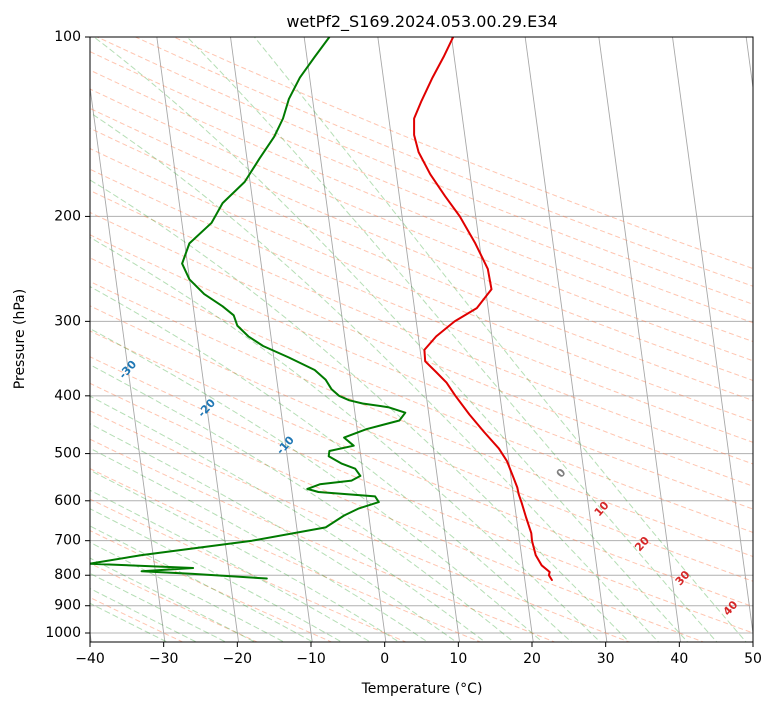  What do you see at coordinates (311, 659) in the screenshot?
I see `x-tick-label: −10` at bounding box center [311, 659].